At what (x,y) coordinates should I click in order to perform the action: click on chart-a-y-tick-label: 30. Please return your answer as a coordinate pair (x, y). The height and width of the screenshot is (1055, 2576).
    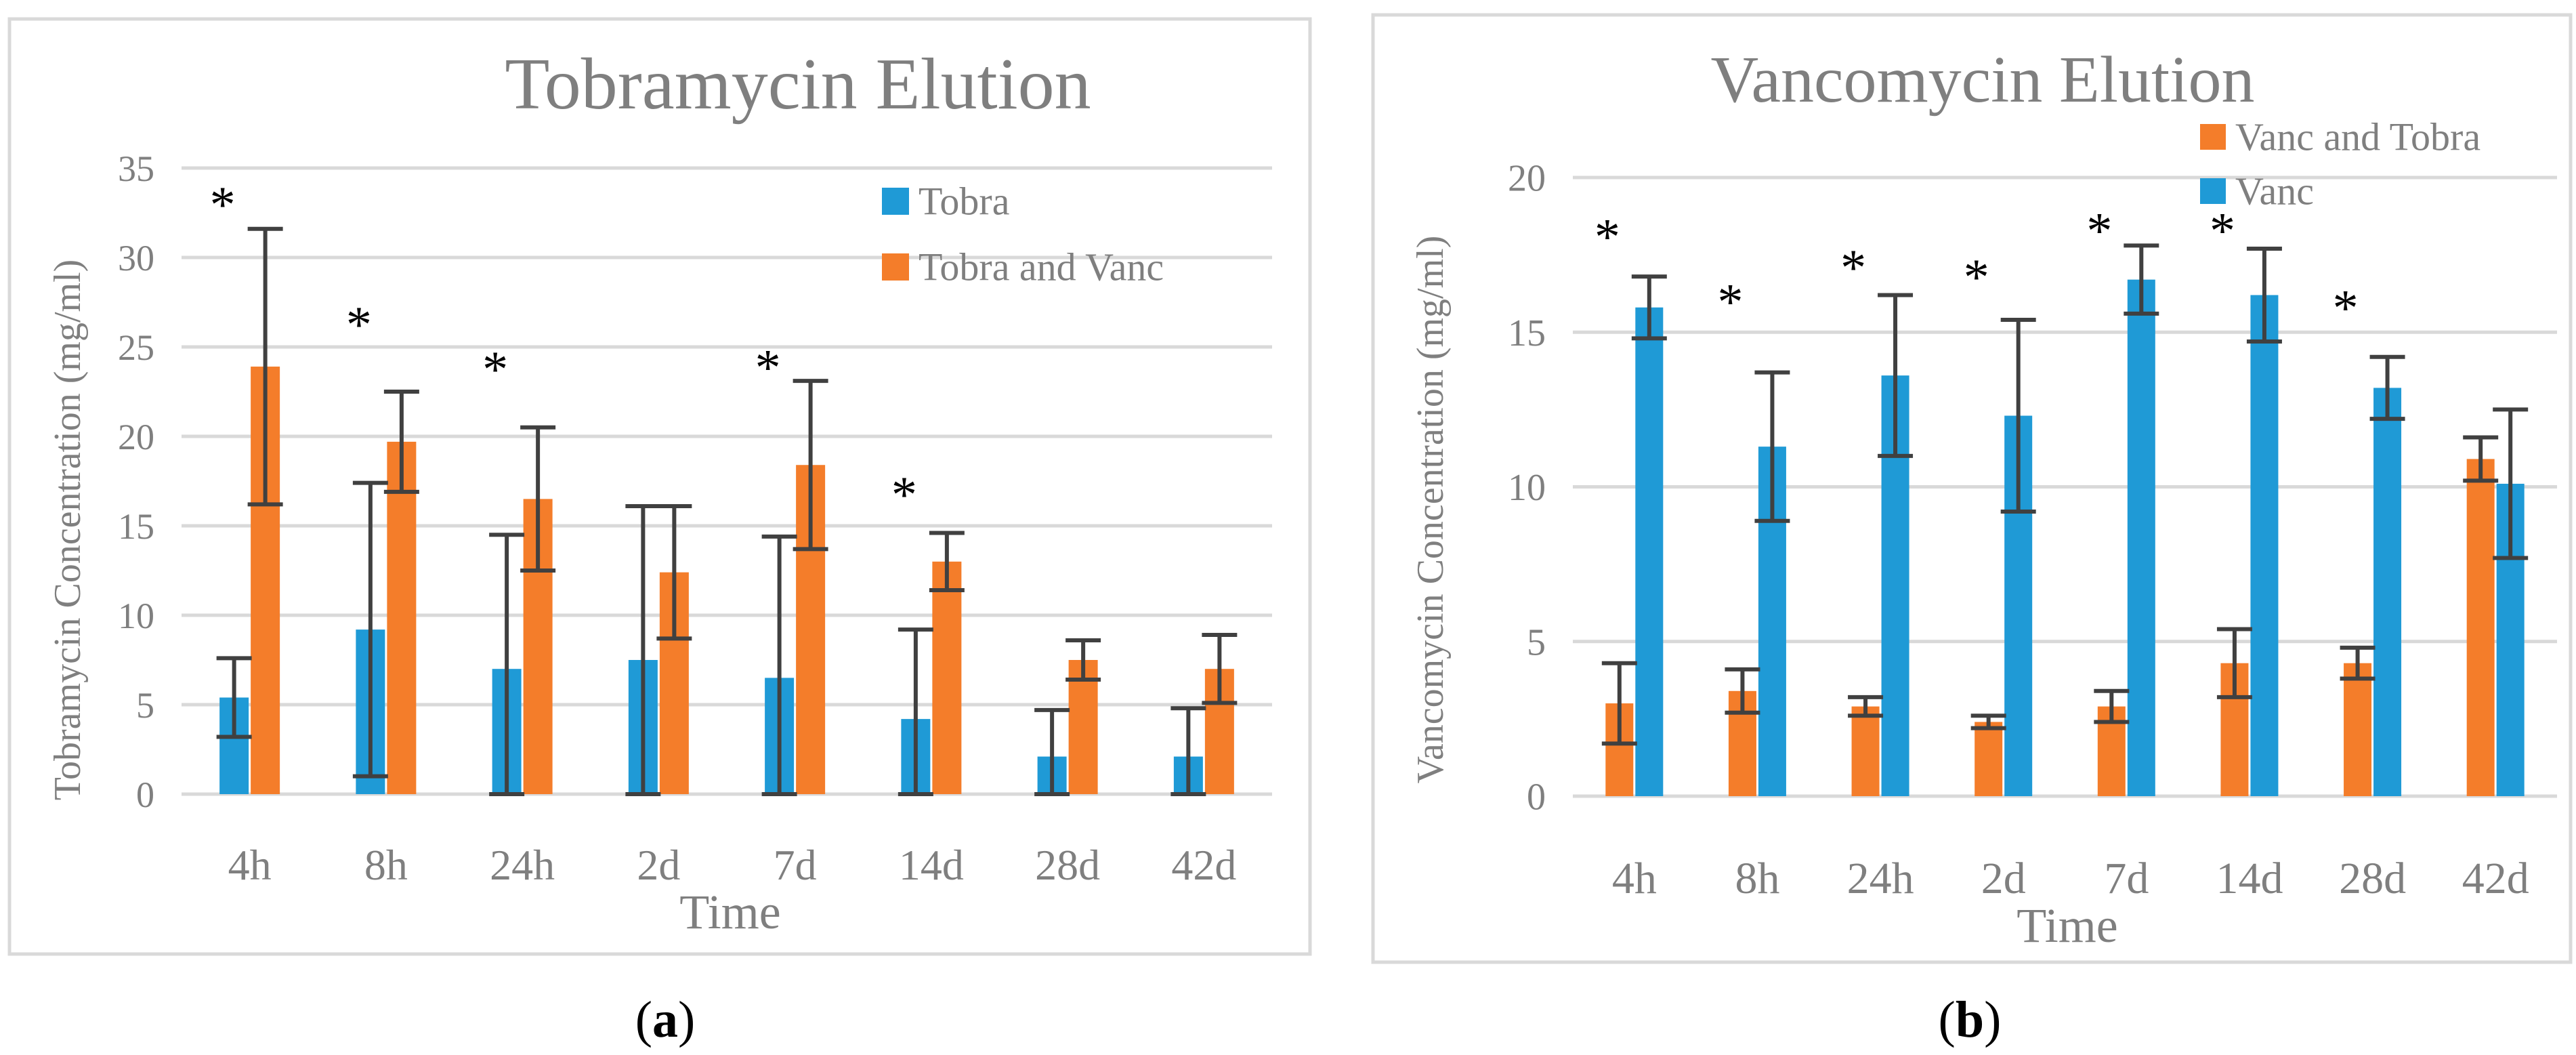
    Looking at the image, I should click on (136, 258).